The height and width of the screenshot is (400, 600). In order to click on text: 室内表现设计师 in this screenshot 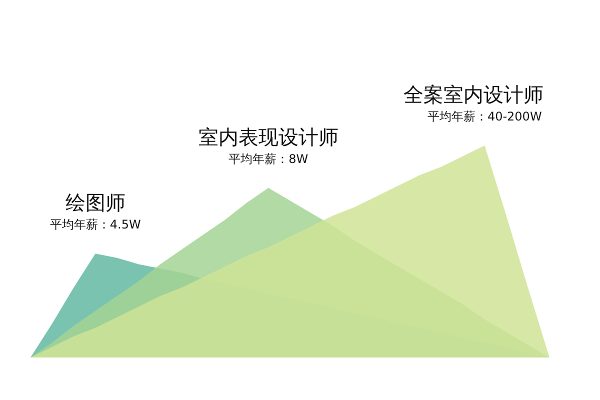, I will do `click(268, 136)`.